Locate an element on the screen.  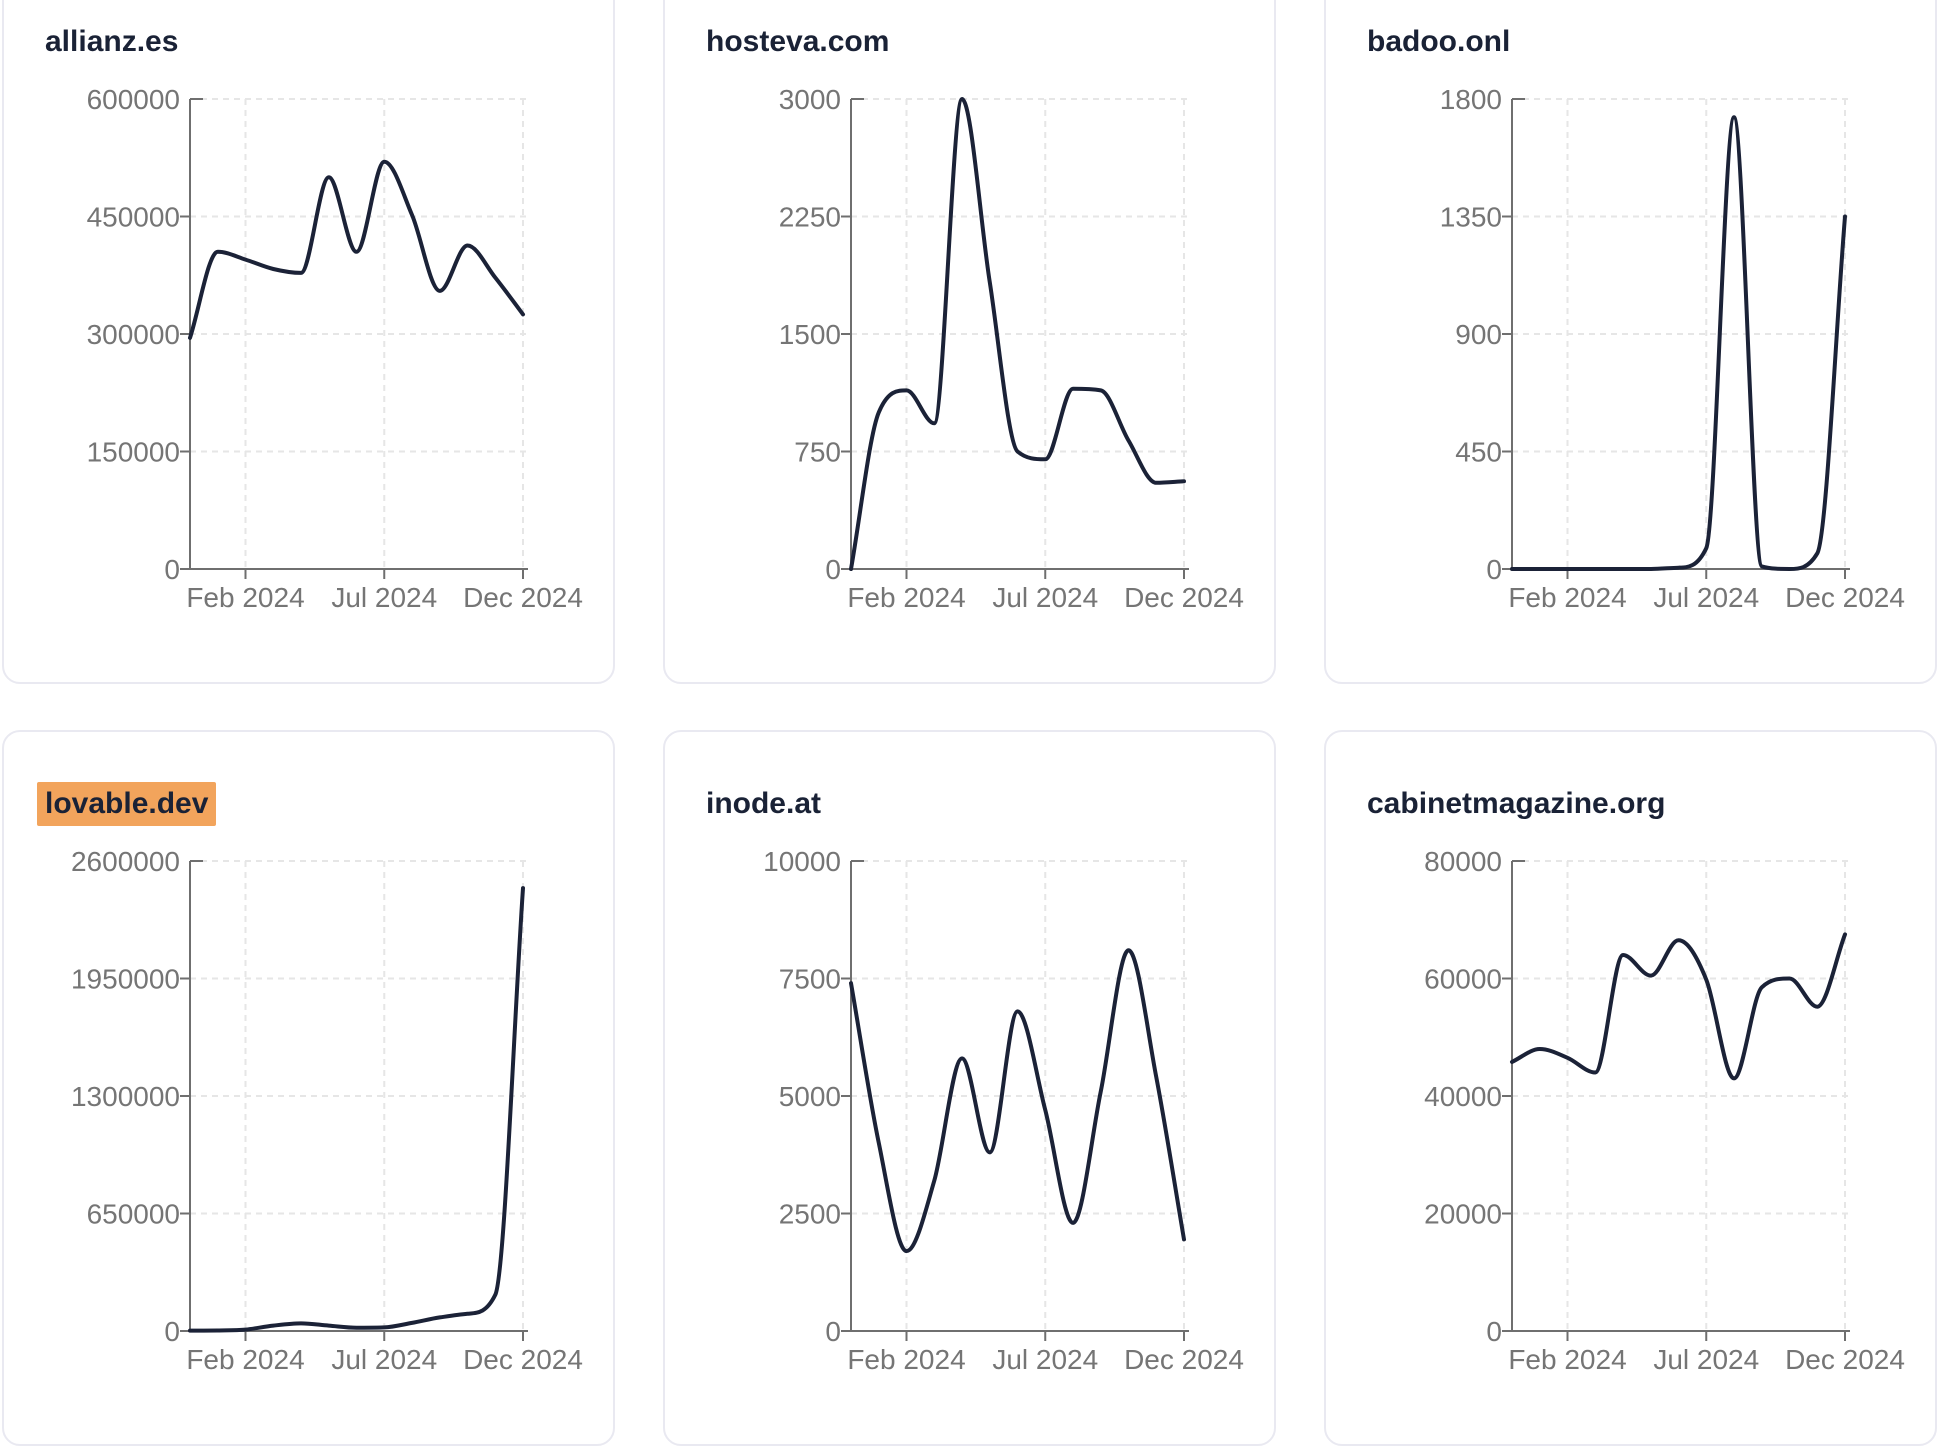
y-tick-label: 1300000 is located at coordinates (125, 1096).